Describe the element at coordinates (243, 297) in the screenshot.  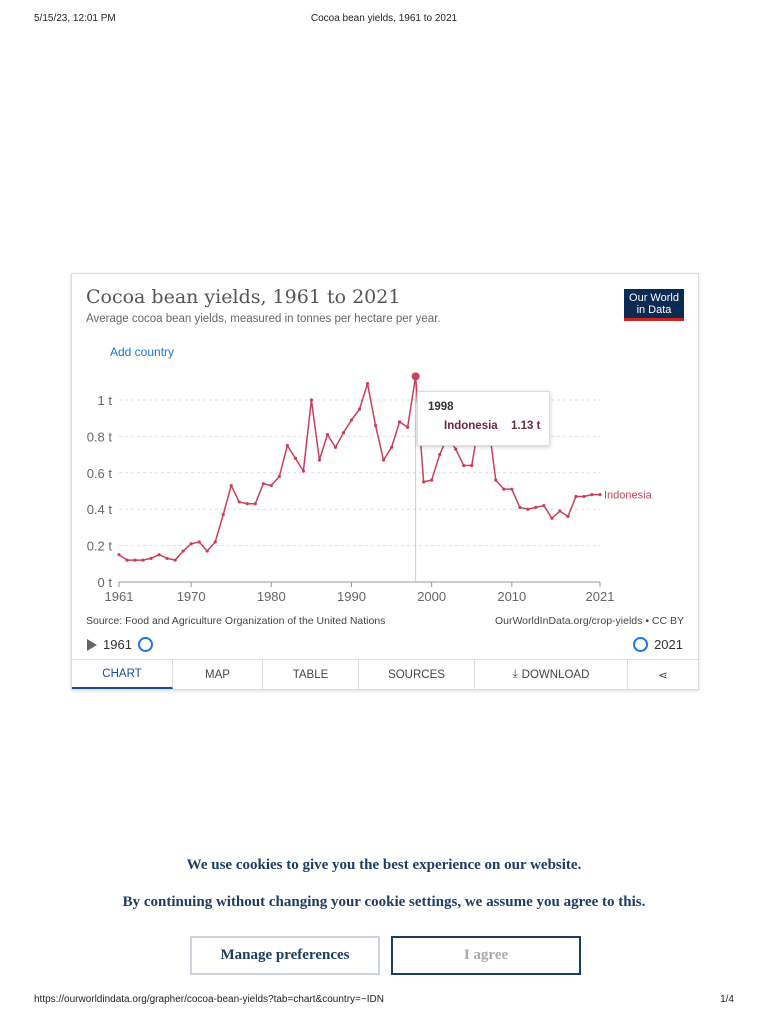
I see `chart-title: Cocoa bean yields, 1961 to 2021` at that location.